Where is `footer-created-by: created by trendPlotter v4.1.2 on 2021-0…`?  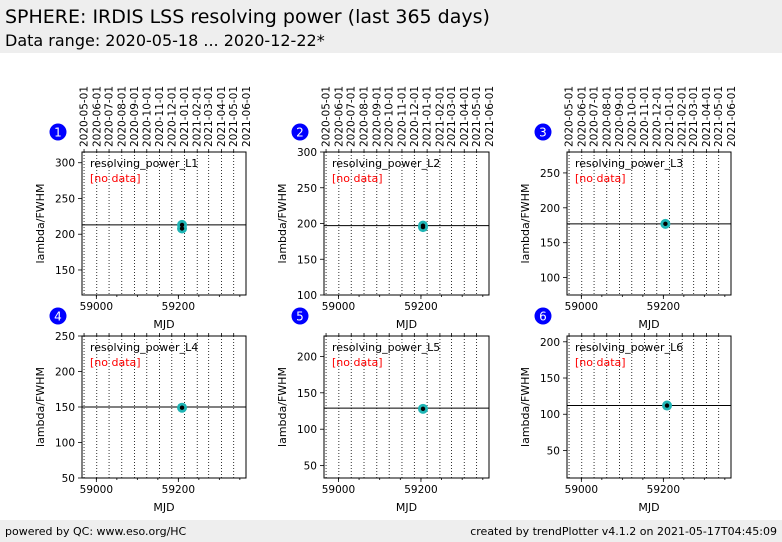
footer-created-by: created by trendPlotter v4.1.2 on 2021-0… is located at coordinates (623, 531).